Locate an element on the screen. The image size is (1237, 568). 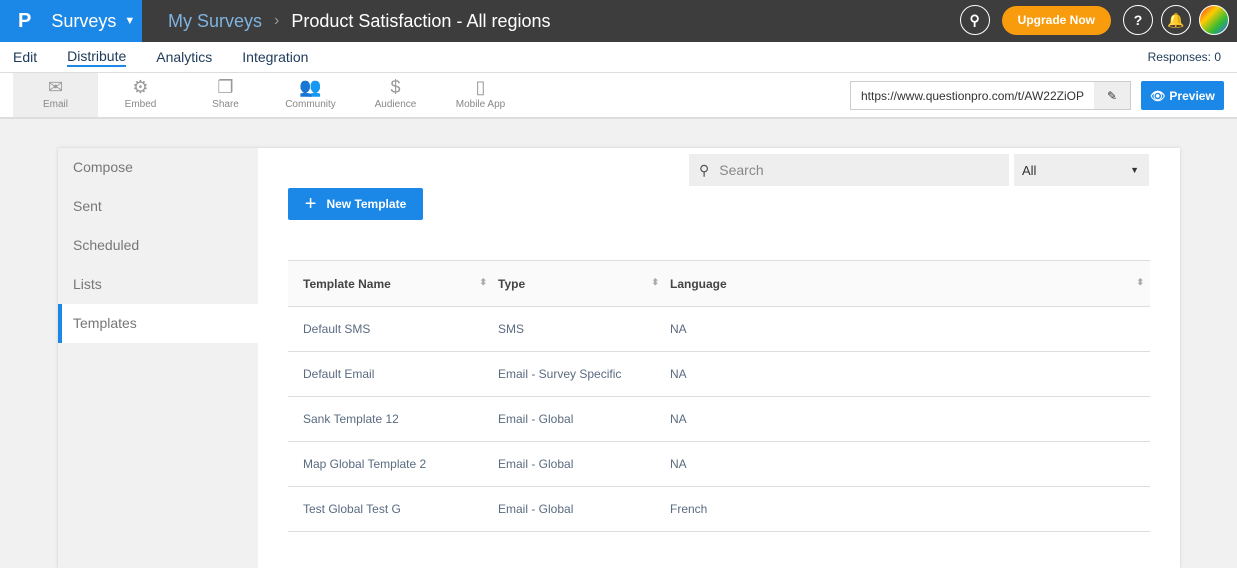
logo-icon: P is located at coordinates (25, 20).